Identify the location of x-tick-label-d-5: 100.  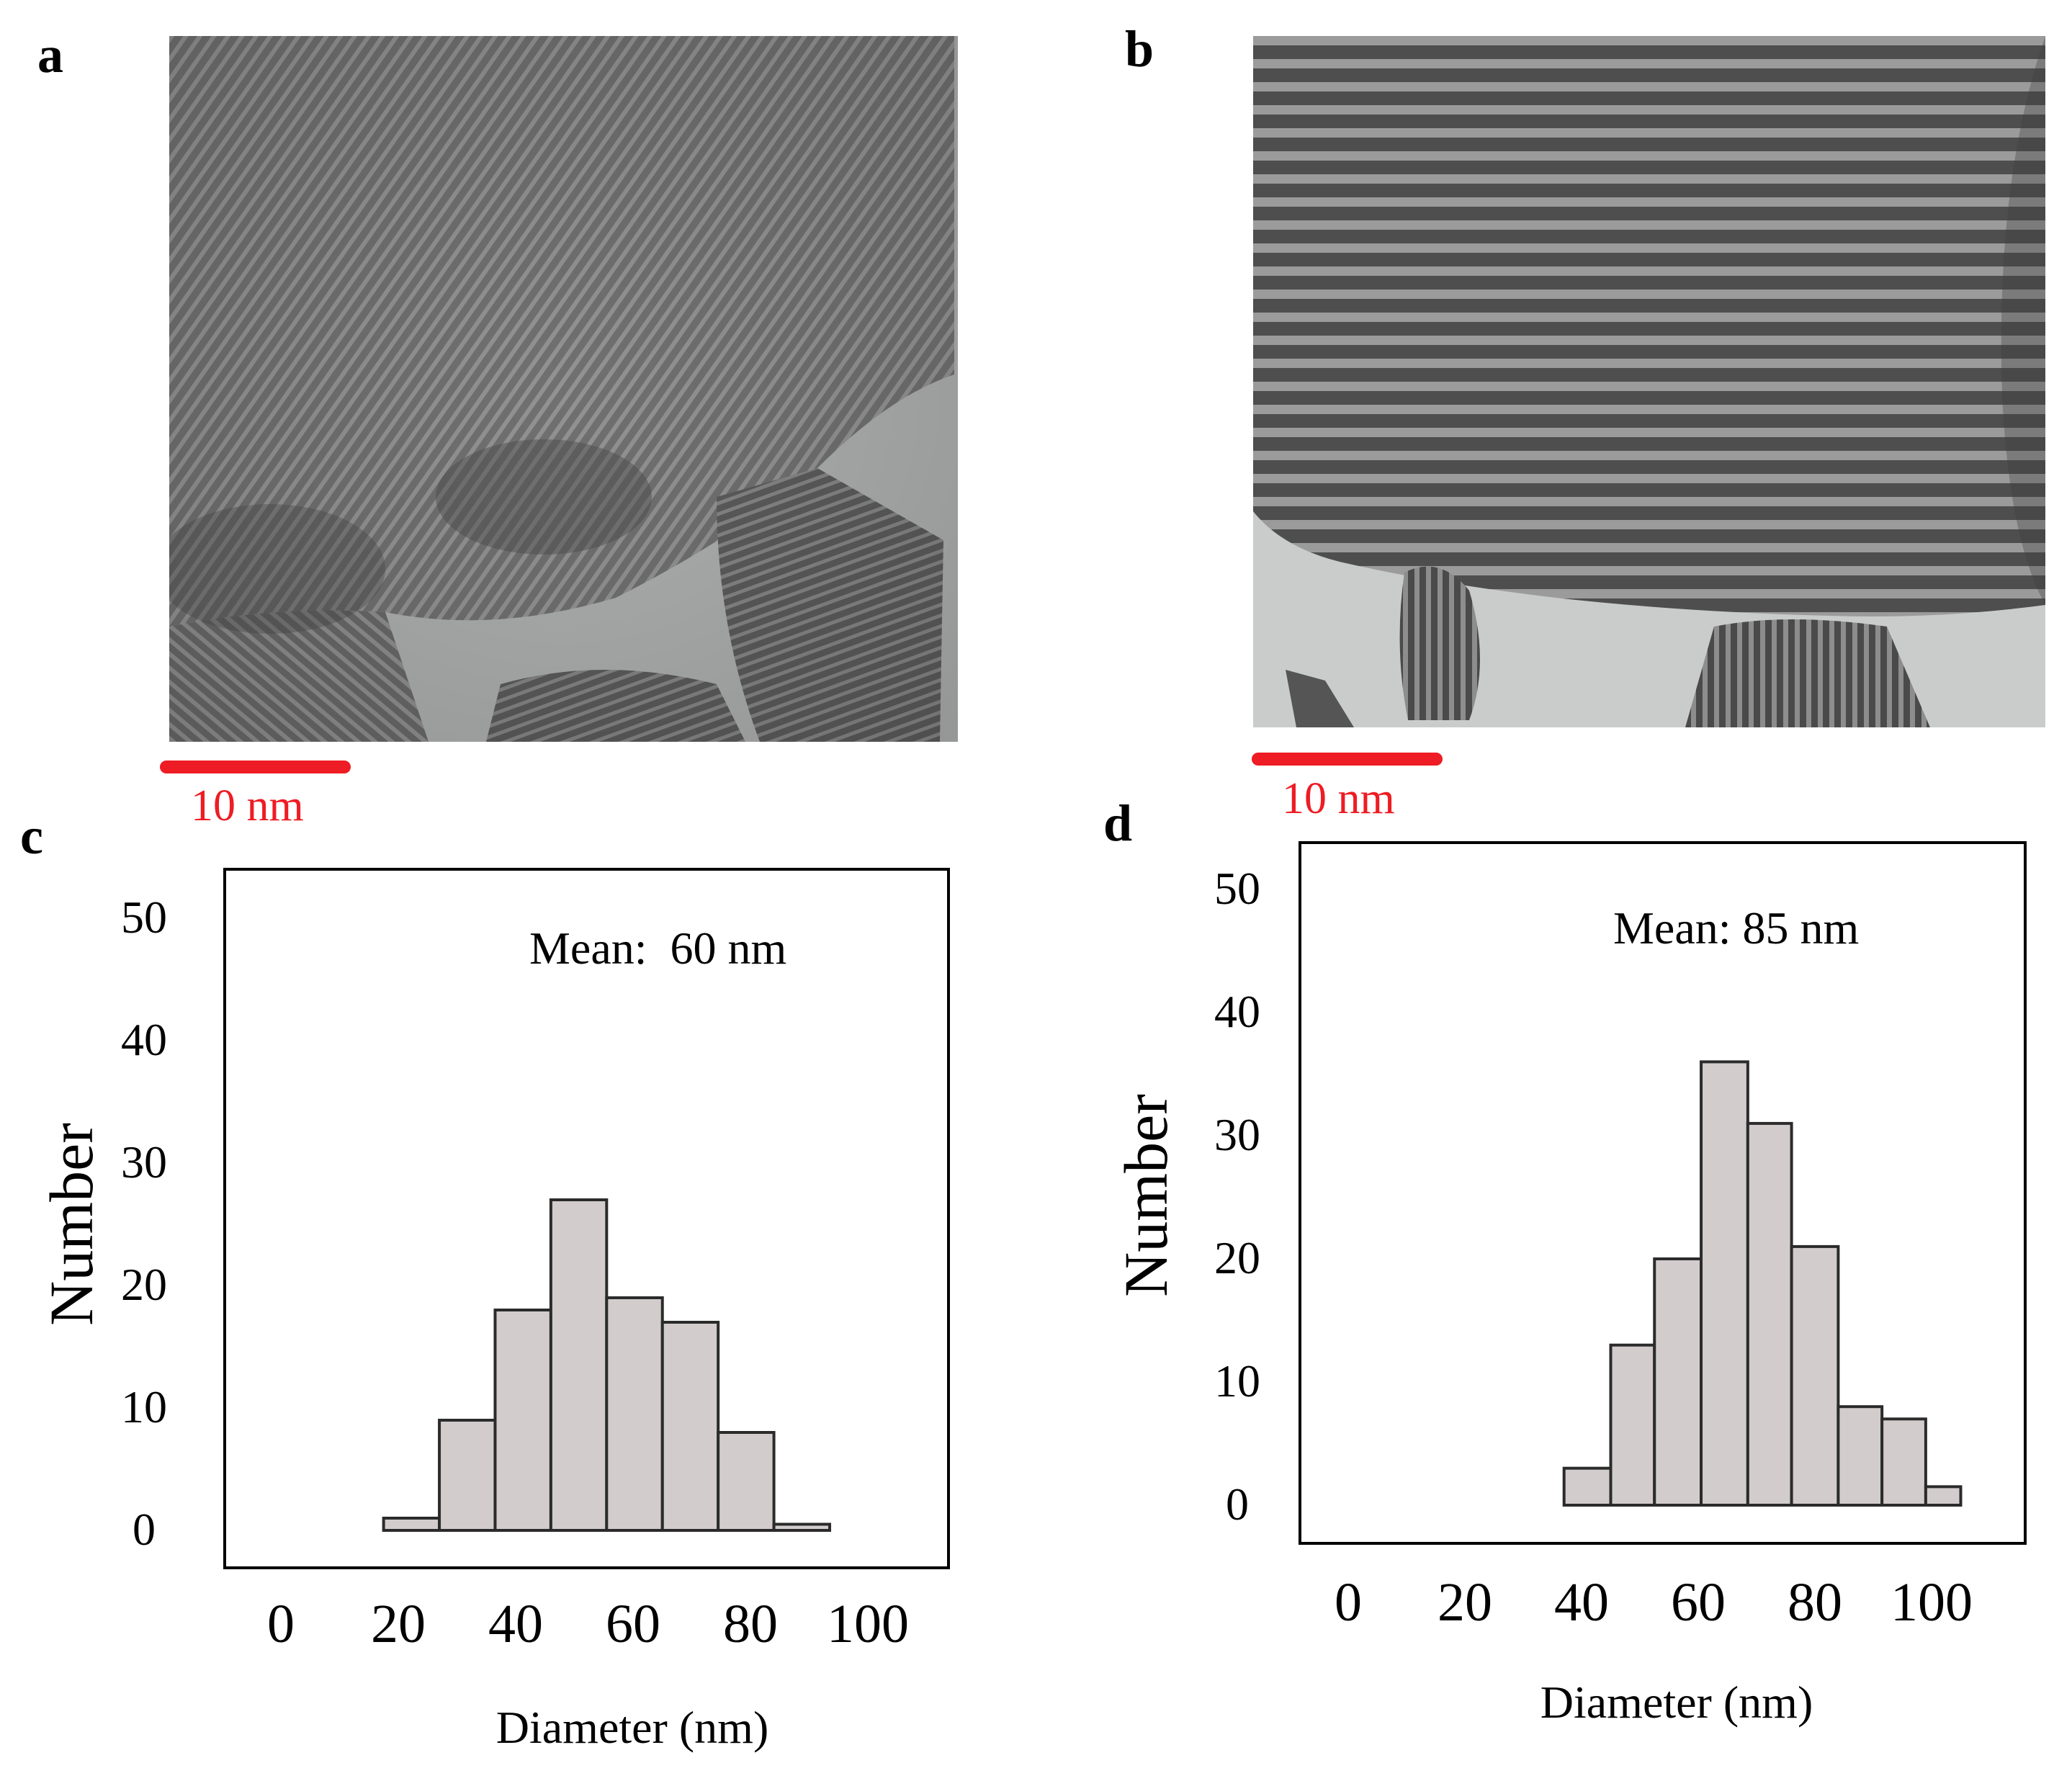
(1932, 1602).